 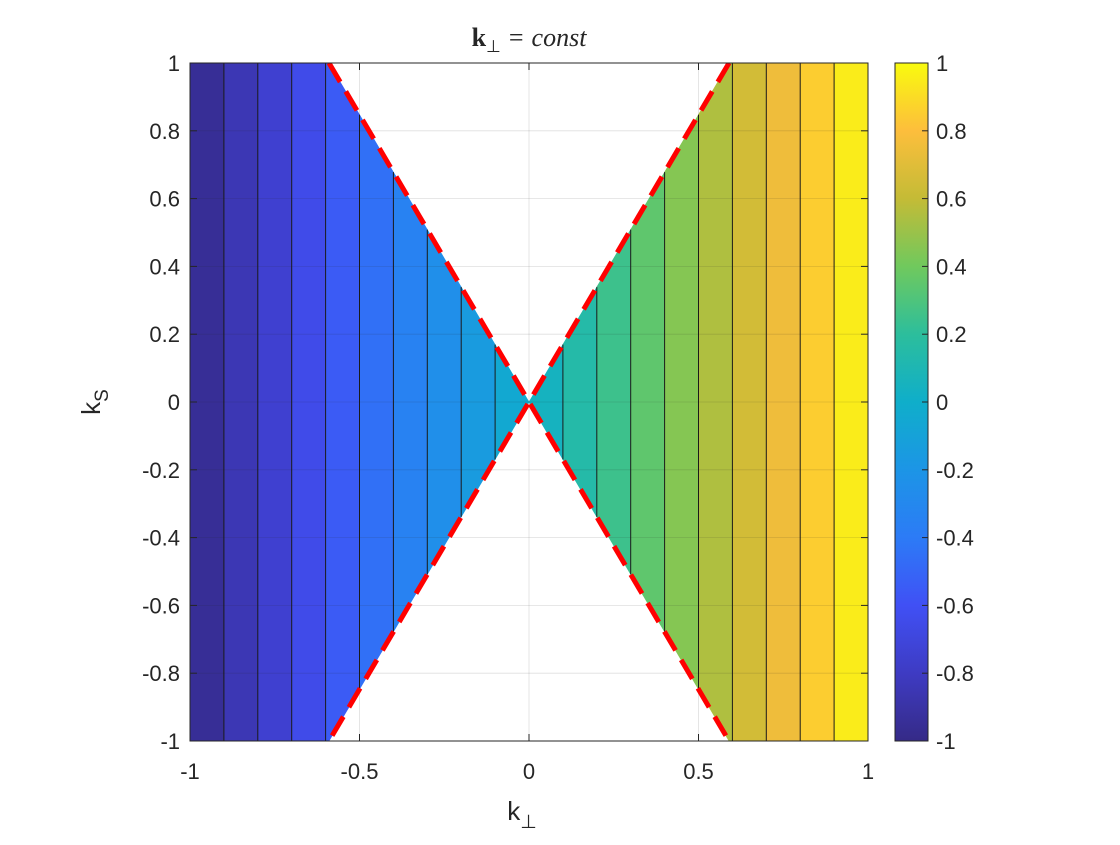 I want to click on x-axis-label-sub: ⊥, so click(x=528, y=822).